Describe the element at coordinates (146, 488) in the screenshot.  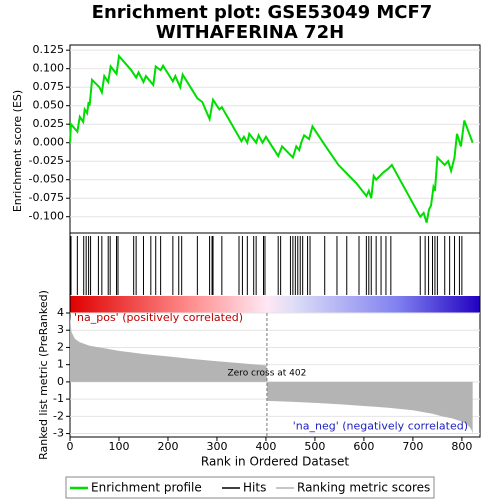
I see `legend-label: Enrichment profile` at that location.